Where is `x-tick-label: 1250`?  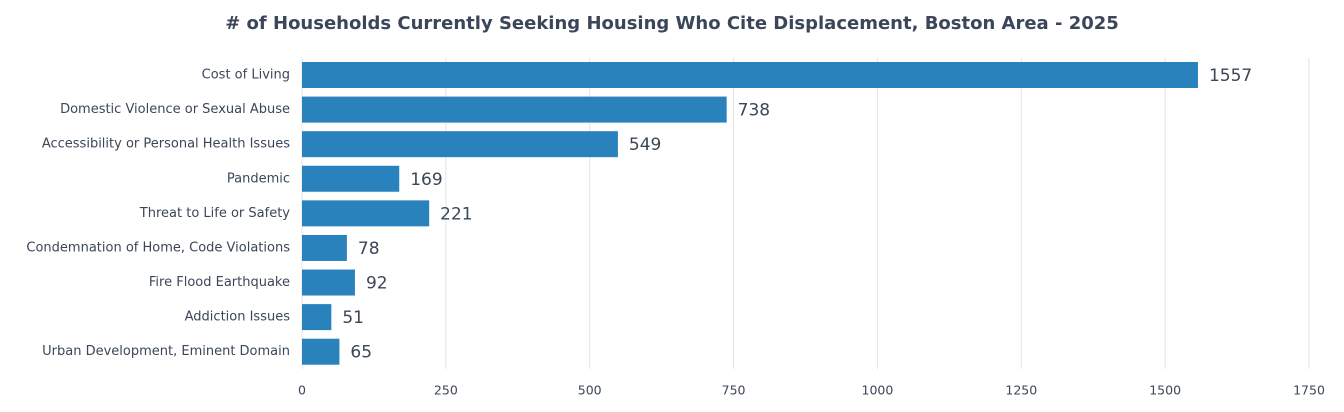 x-tick-label: 1250 is located at coordinates (1021, 390).